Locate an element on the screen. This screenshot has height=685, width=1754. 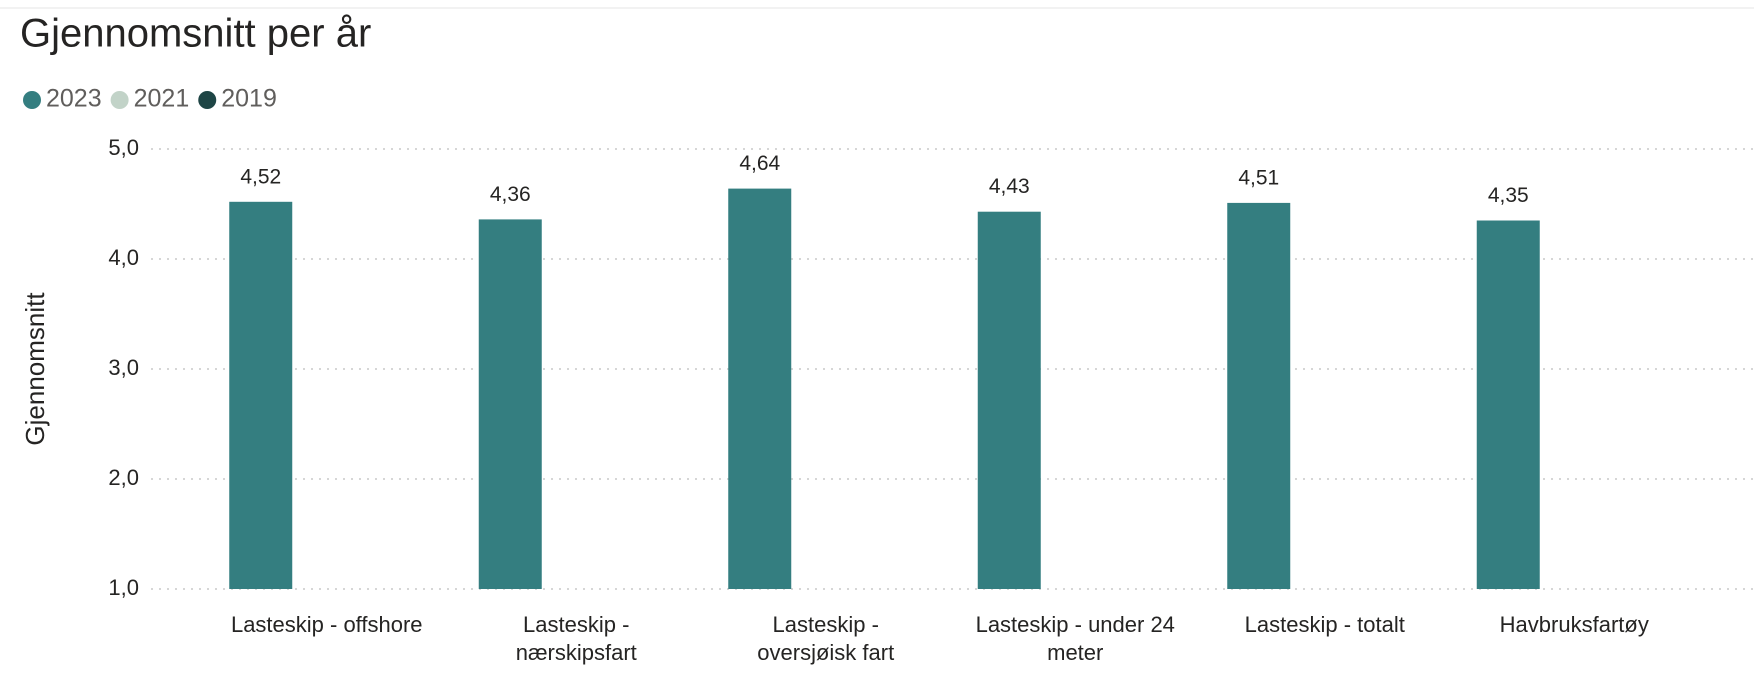
data-label: 4,64 is located at coordinates (759, 163).